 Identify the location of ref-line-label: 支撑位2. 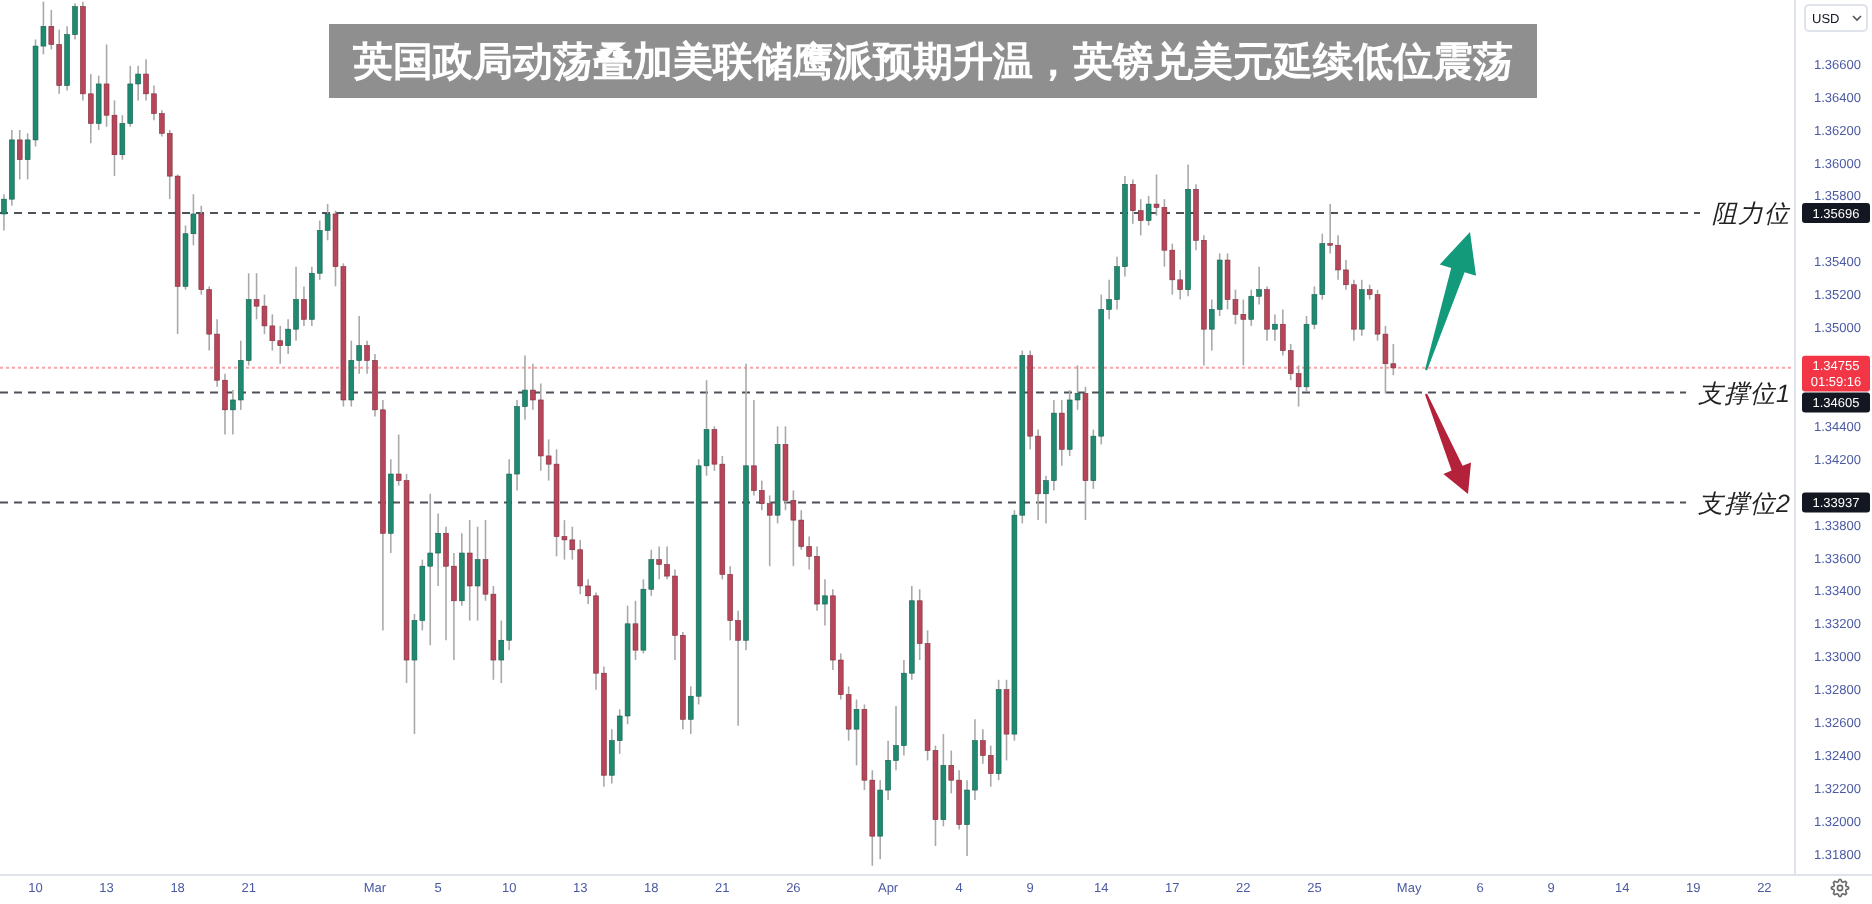
(1744, 503).